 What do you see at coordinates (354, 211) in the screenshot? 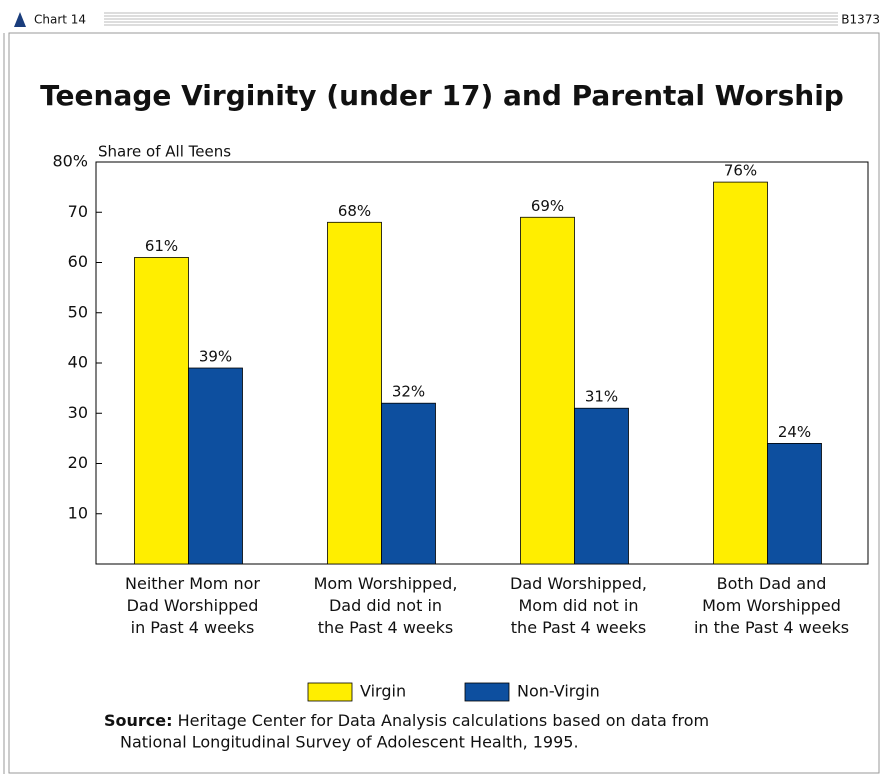
I see `data-label: 68%` at bounding box center [354, 211].